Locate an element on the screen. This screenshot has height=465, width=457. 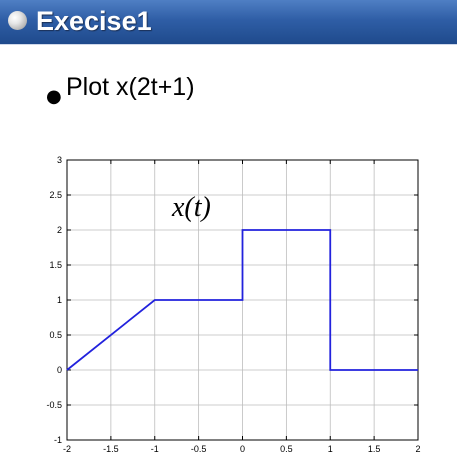
slide-title: Execise1 is located at coordinates (94, 21).